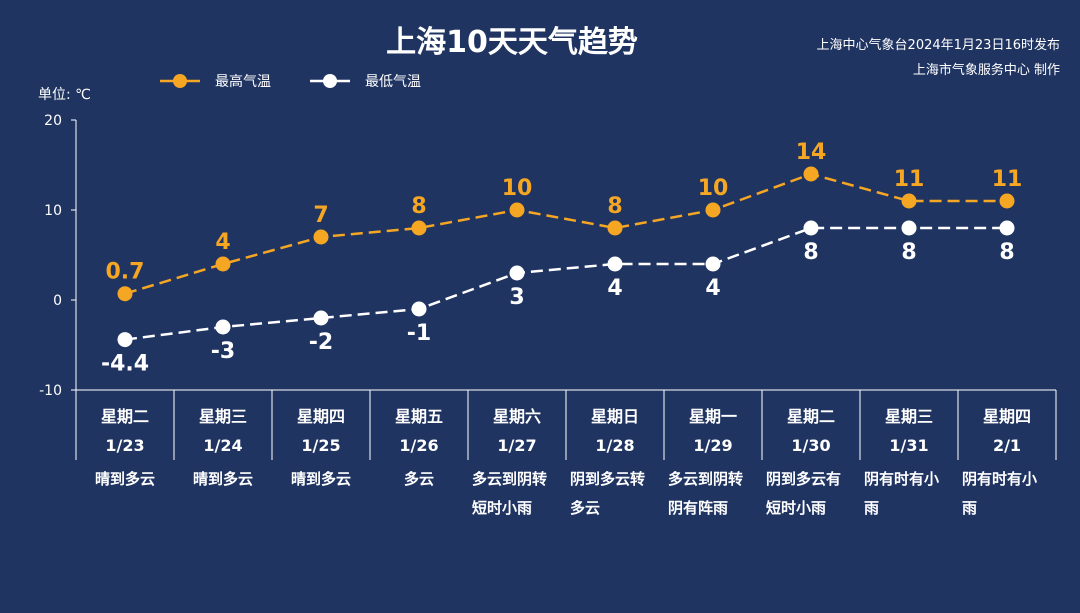 Image resolution: width=1080 pixels, height=613 pixels. What do you see at coordinates (321, 342) in the screenshot?
I see `low-temp-label: -2` at bounding box center [321, 342].